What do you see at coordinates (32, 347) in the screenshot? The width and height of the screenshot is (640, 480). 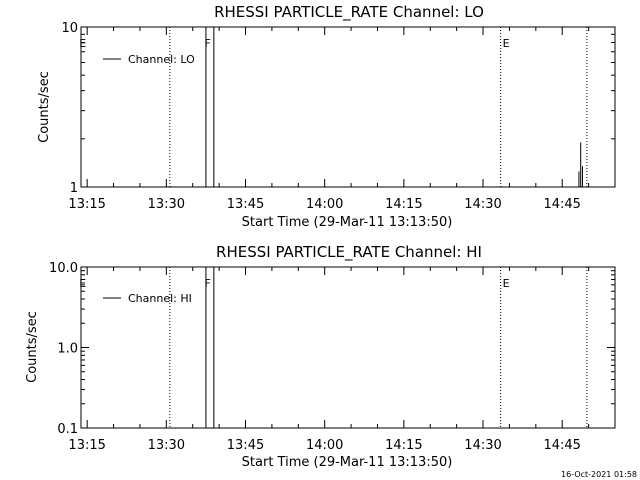 I see `y-axis-label-hi: Counts/sec` at bounding box center [32, 347].